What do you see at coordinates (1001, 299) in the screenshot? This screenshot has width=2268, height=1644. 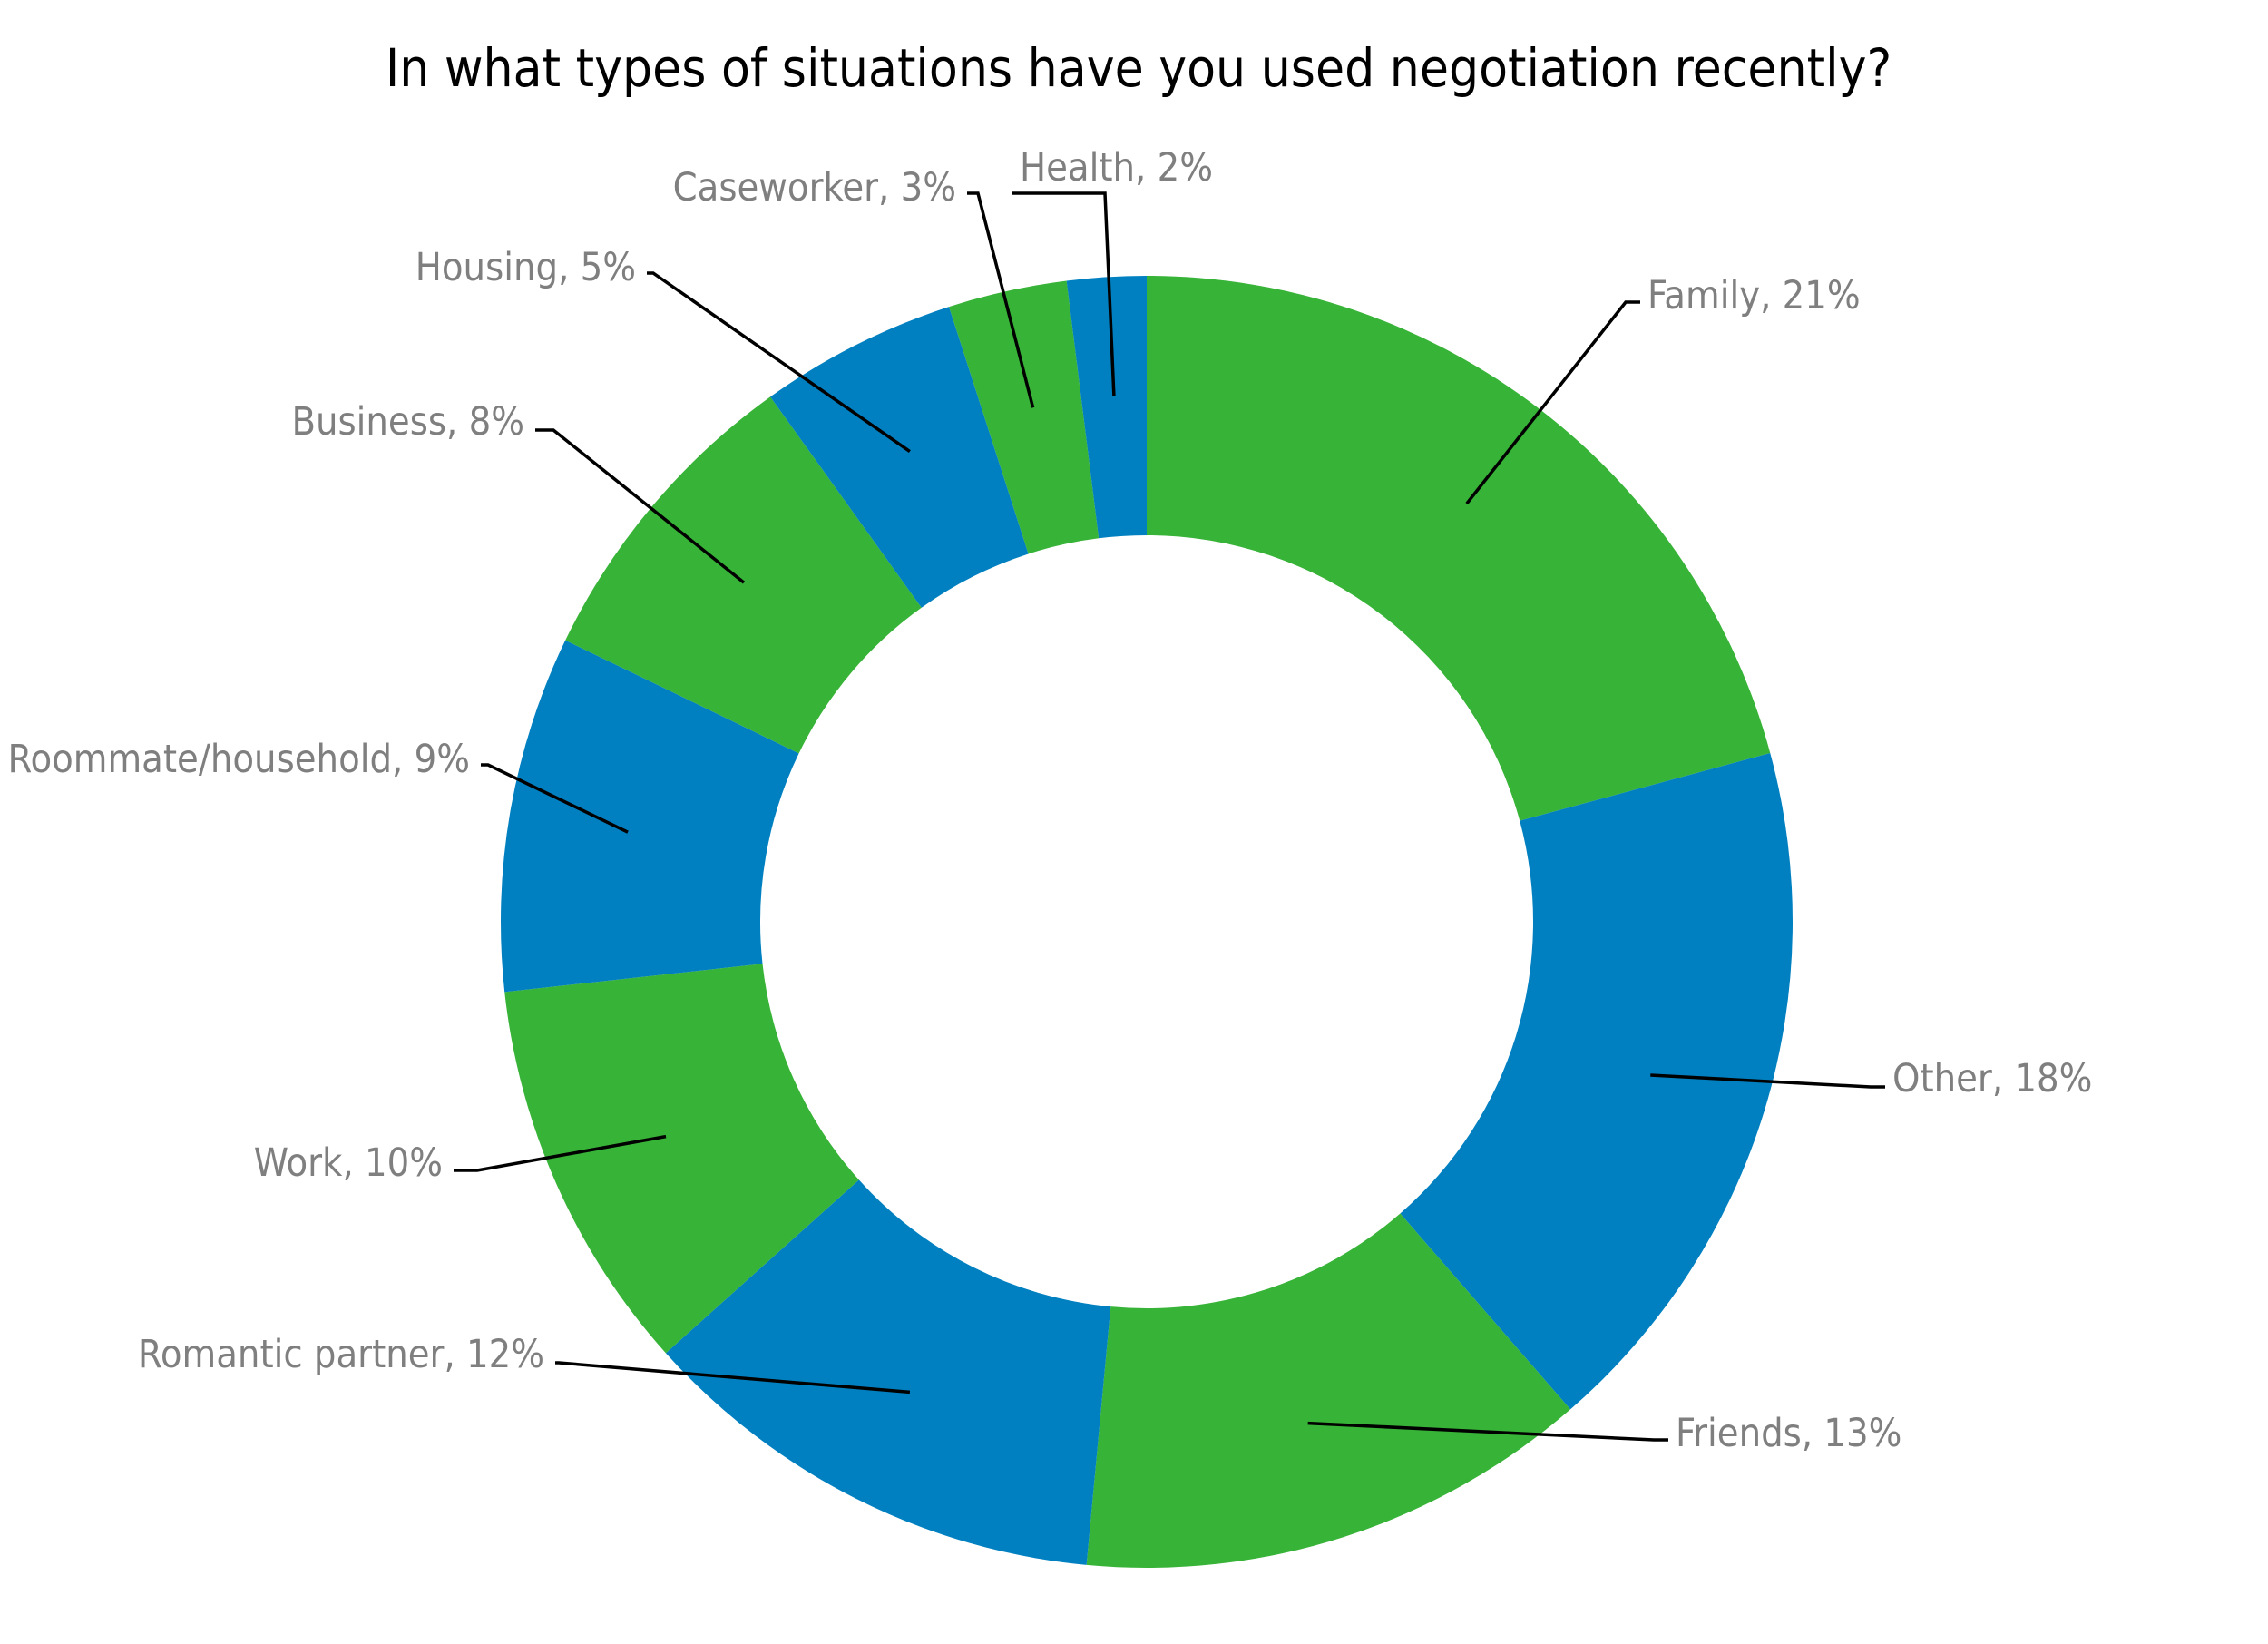 I see `leader-line-caseworker` at bounding box center [1001, 299].